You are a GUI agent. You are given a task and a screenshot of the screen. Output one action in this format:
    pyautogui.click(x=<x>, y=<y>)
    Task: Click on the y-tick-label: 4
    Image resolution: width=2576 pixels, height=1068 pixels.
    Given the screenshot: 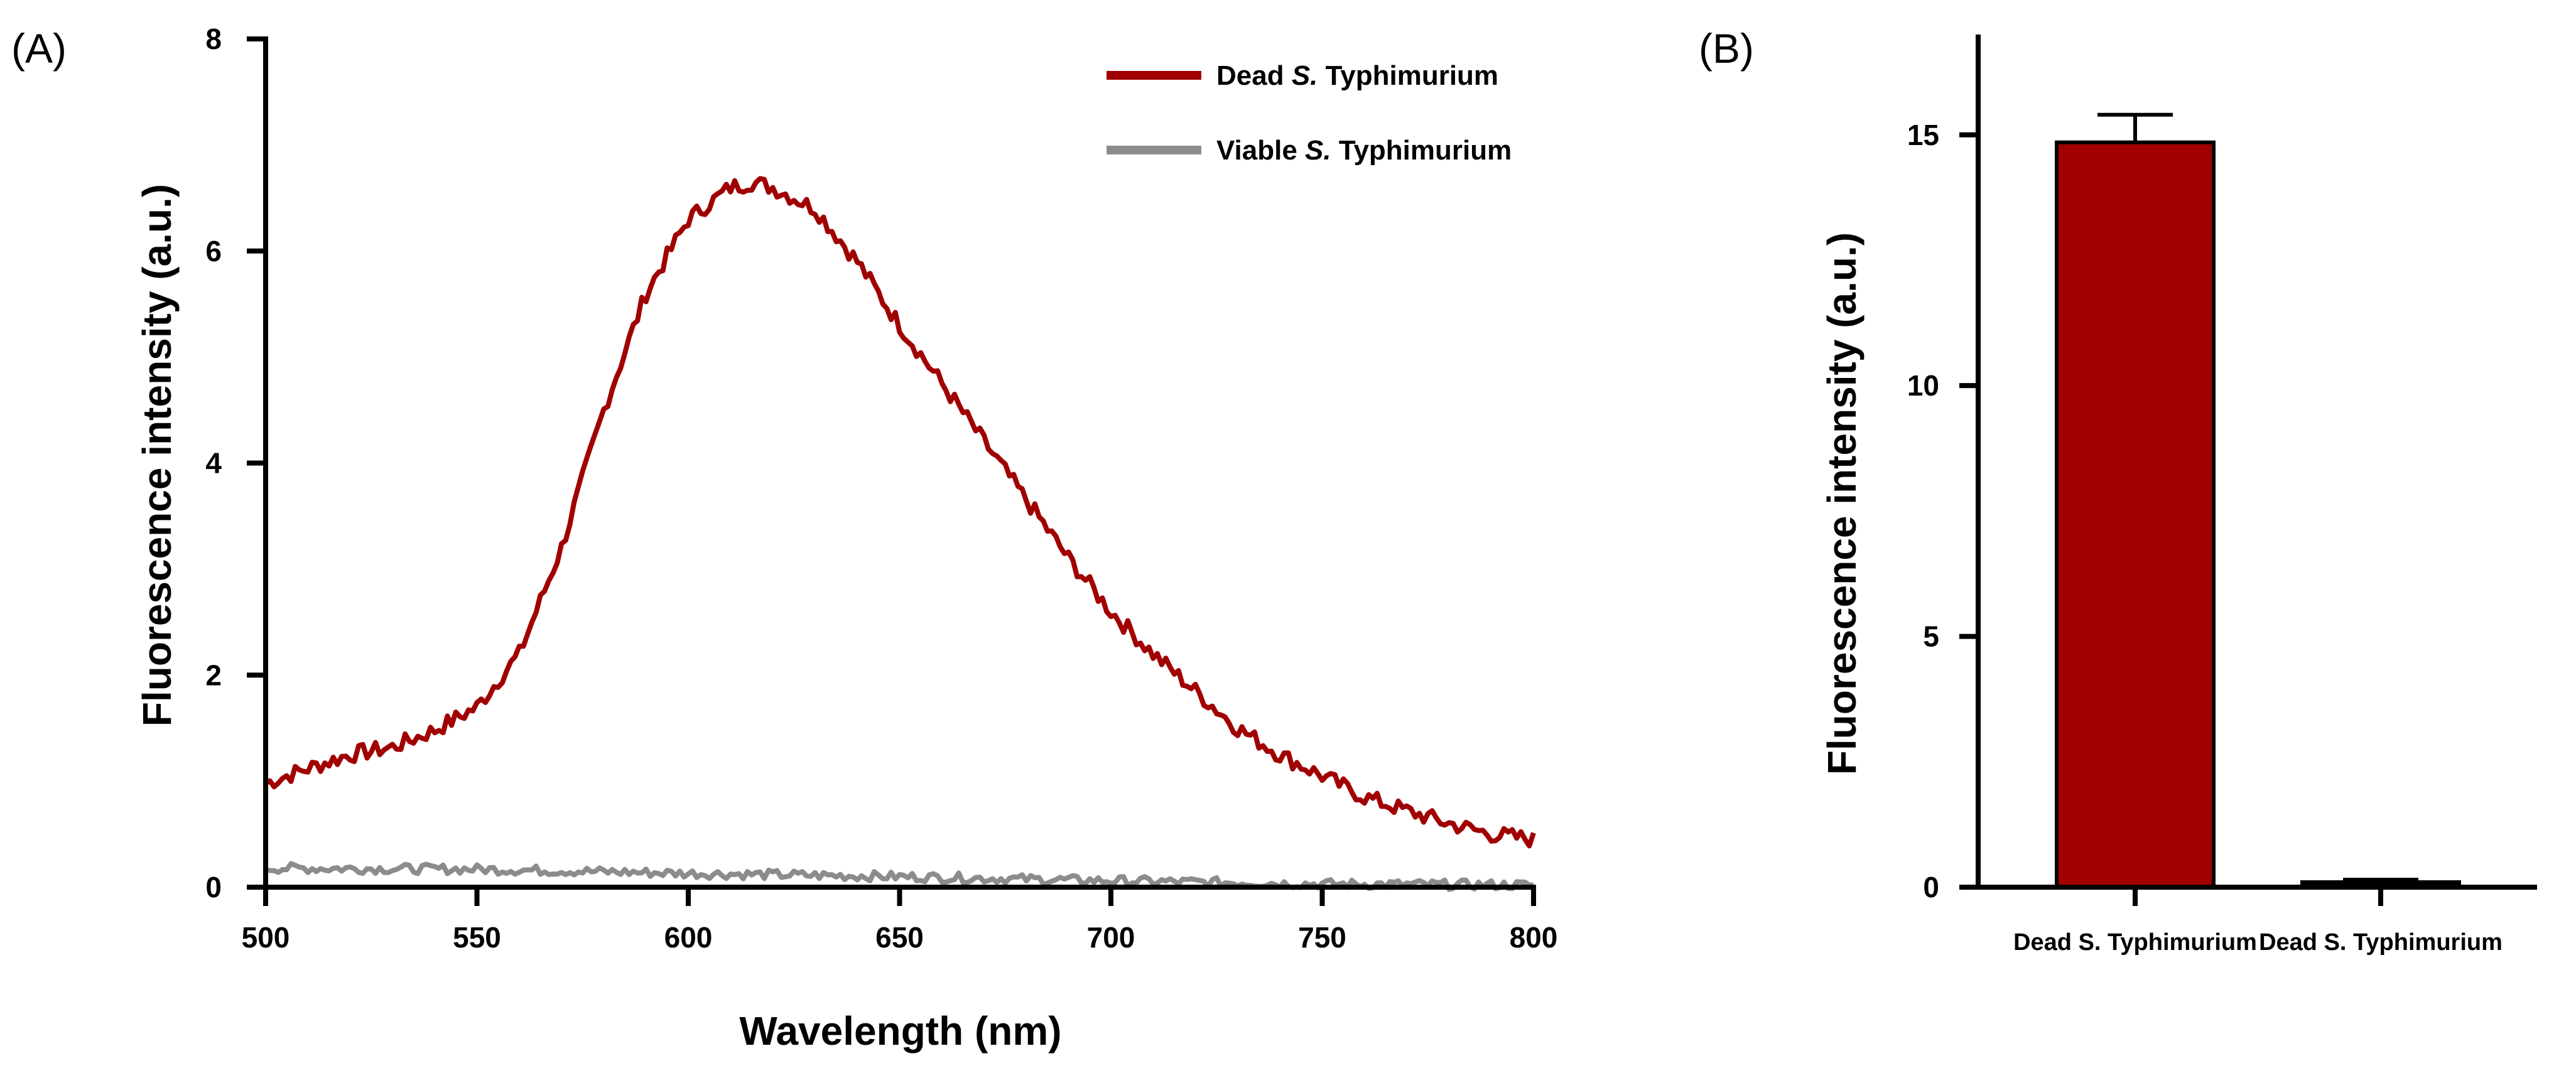 What is the action you would take?
    pyautogui.click(x=213, y=463)
    